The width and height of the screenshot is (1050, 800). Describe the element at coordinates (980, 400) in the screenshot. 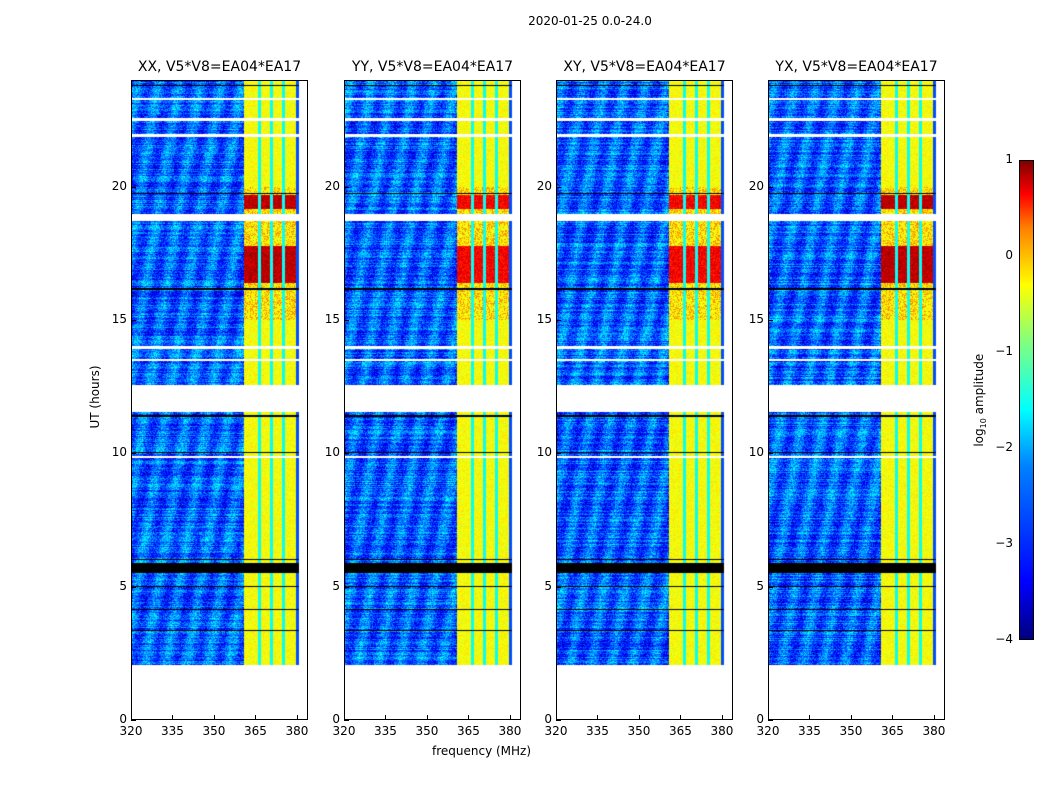

I see `colorbar-label: log10 amplitude` at that location.